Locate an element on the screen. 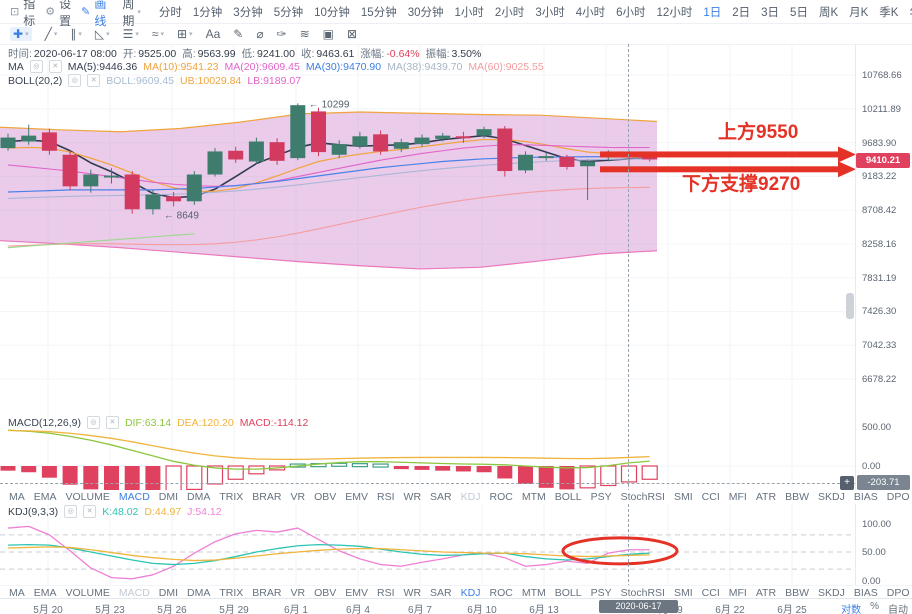  pane-scroll-handle is located at coordinates (850, 306).